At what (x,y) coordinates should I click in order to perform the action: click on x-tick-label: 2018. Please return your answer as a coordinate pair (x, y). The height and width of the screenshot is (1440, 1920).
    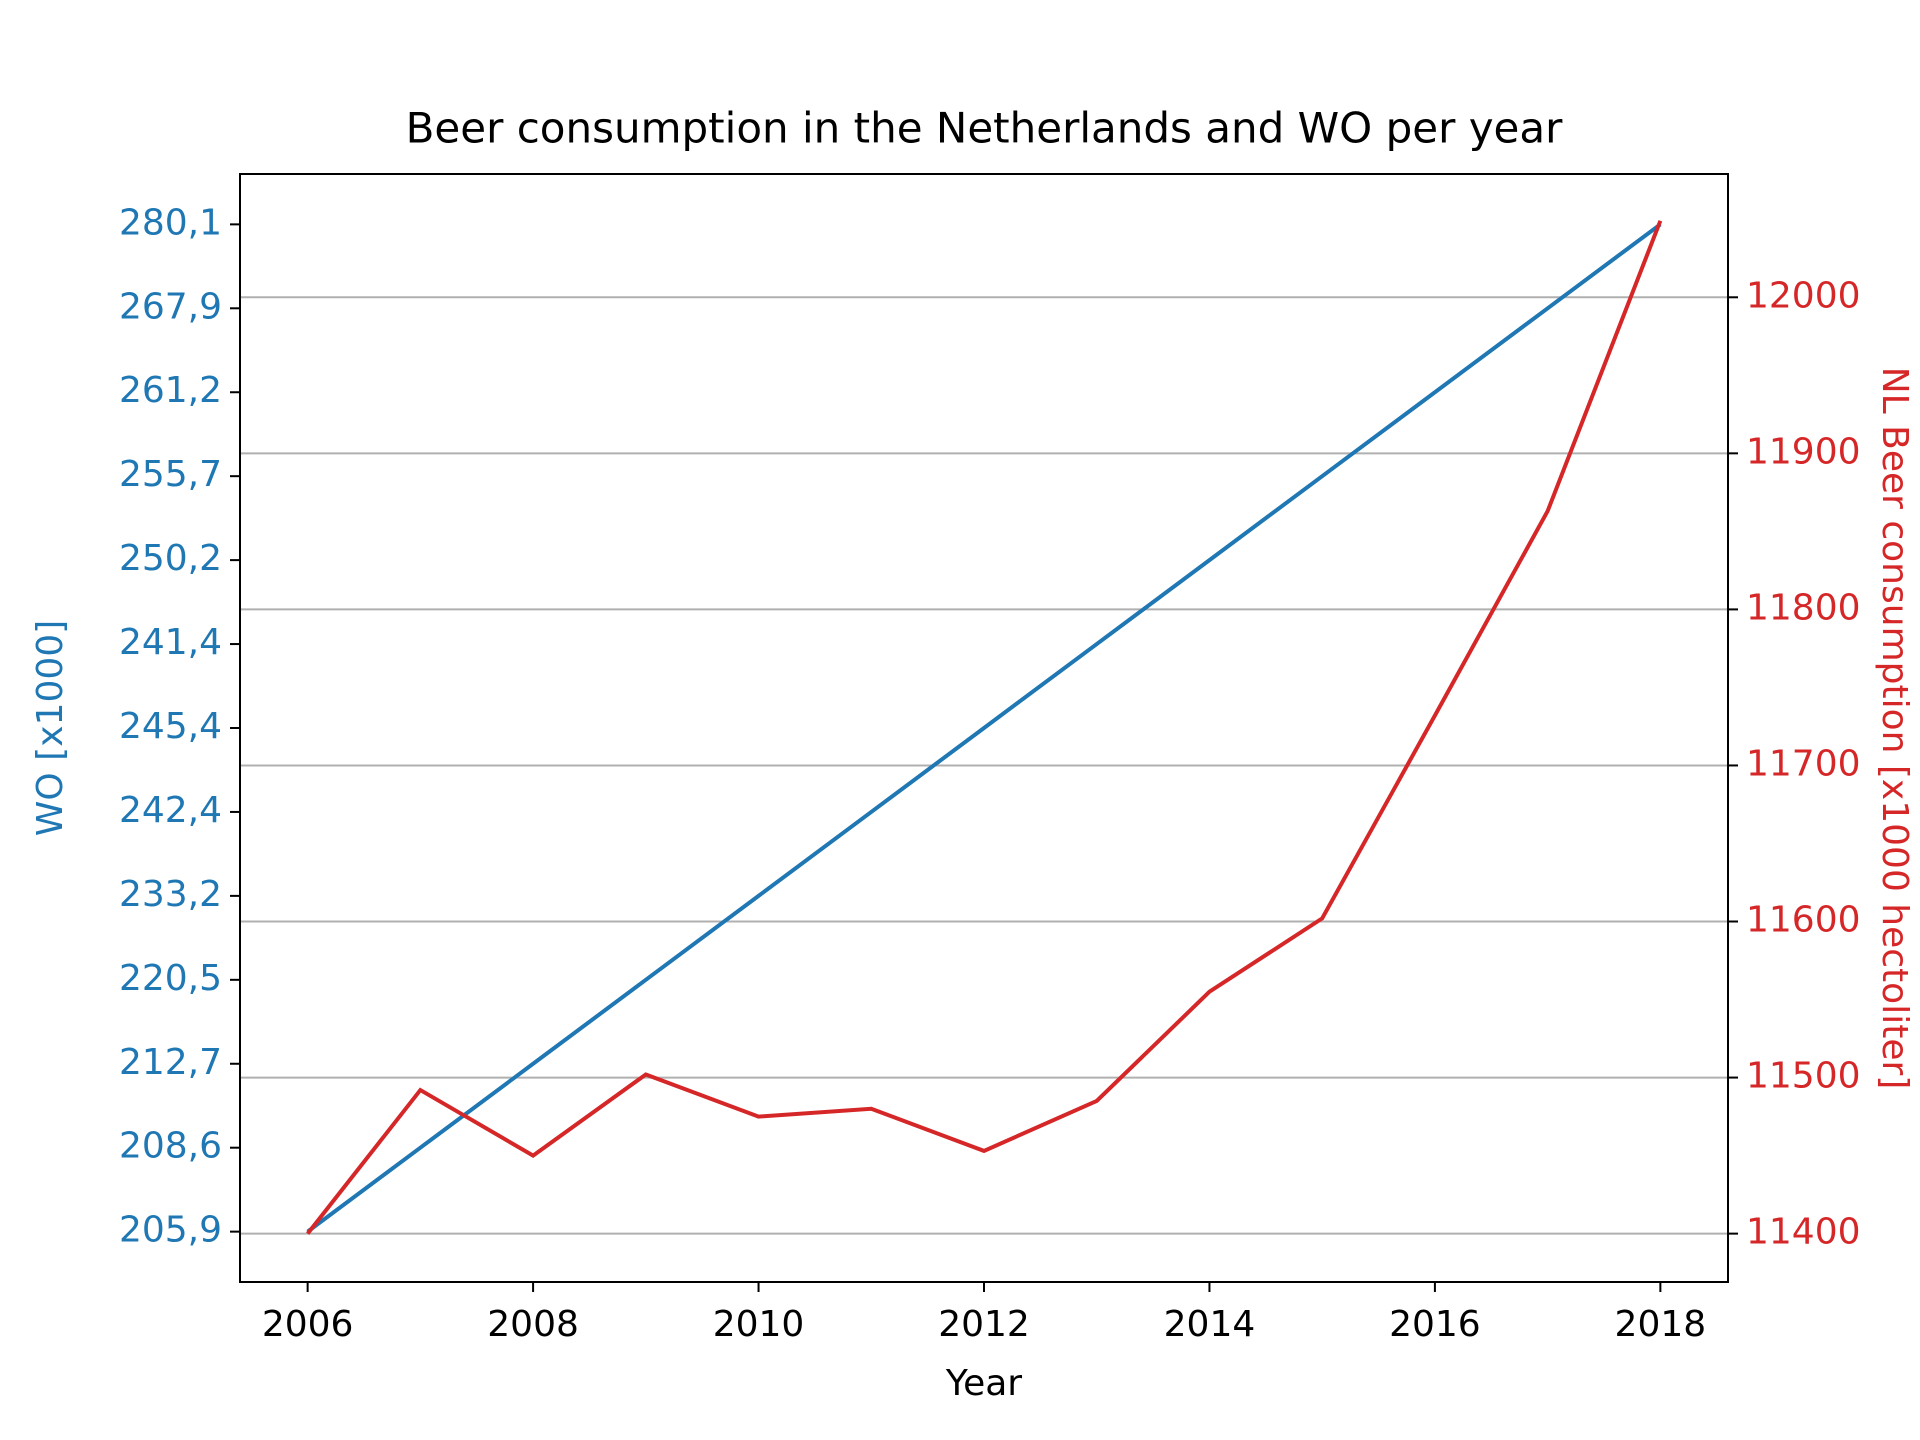
    Looking at the image, I should click on (1661, 1324).